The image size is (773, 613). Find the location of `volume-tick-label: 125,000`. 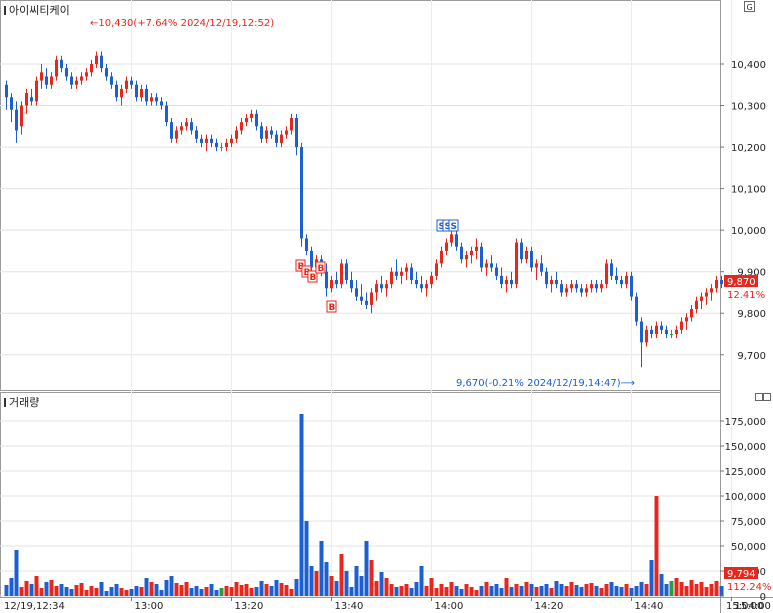

volume-tick-label: 125,000 is located at coordinates (745, 472).